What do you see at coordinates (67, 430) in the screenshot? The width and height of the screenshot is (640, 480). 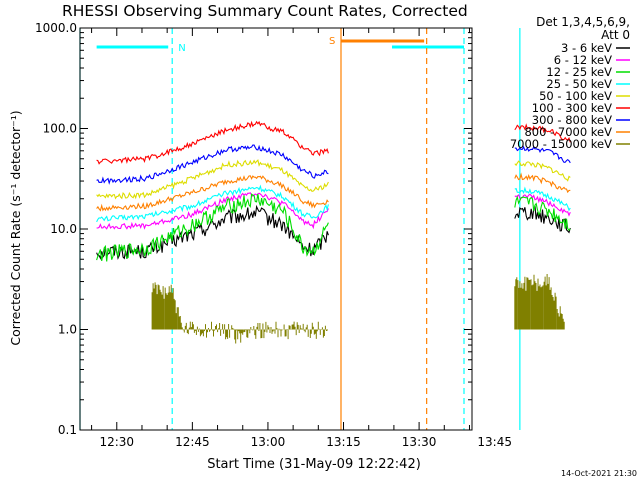 I see `y-tick-label: 0.1` at bounding box center [67, 430].